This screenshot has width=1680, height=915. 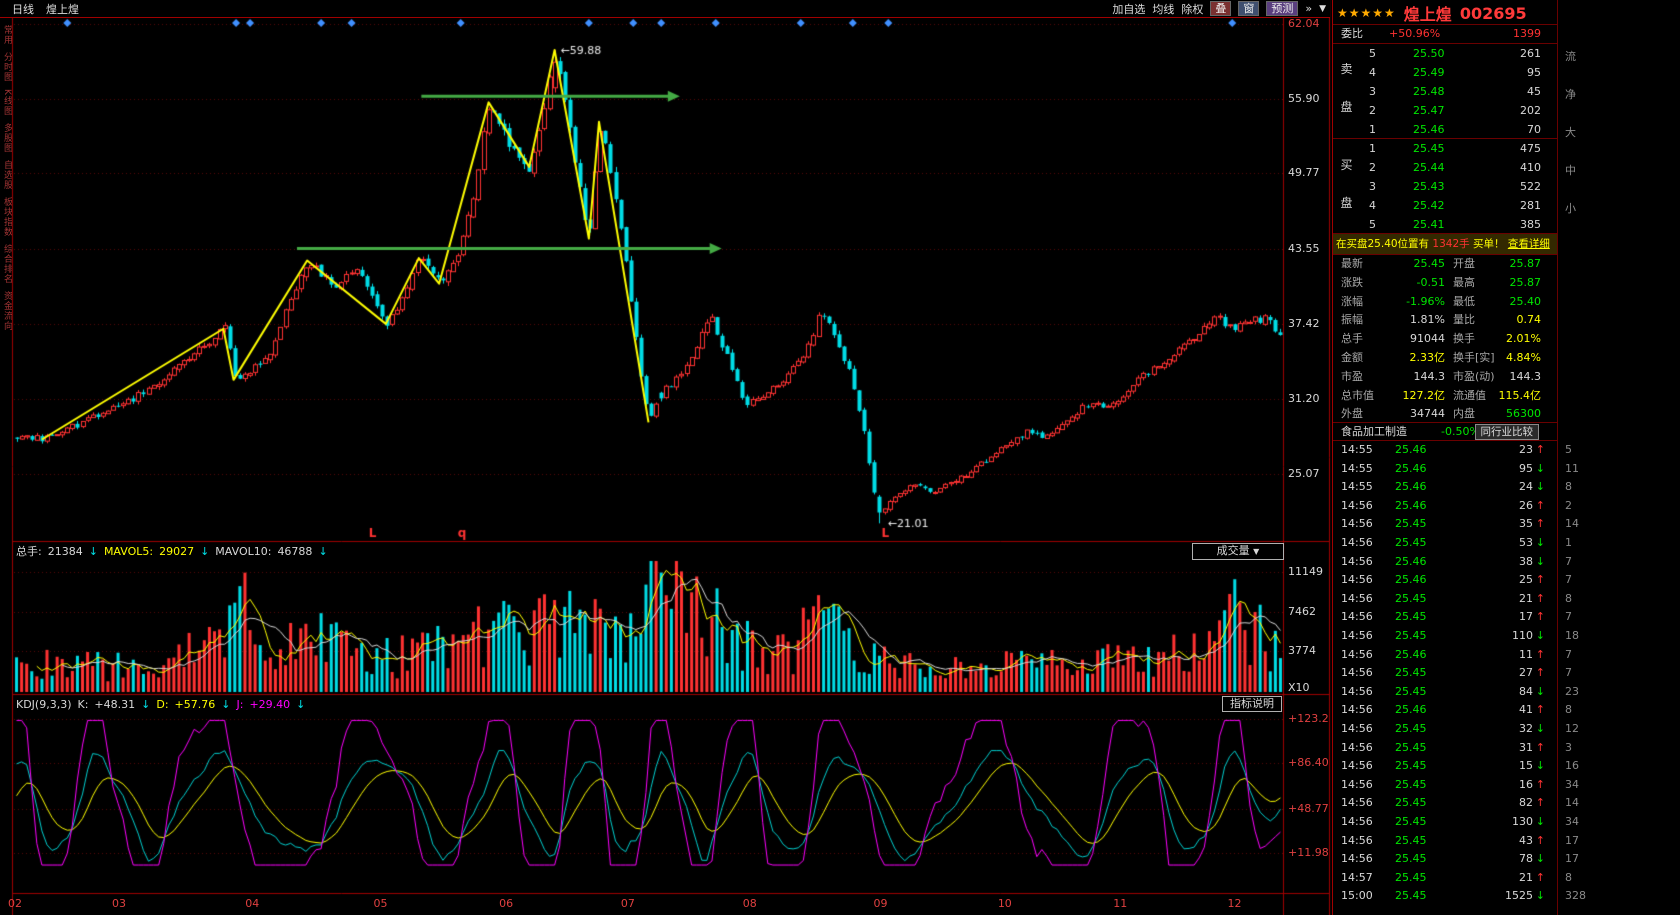 I want to click on predict-button: 预测, so click(x=1282, y=8).